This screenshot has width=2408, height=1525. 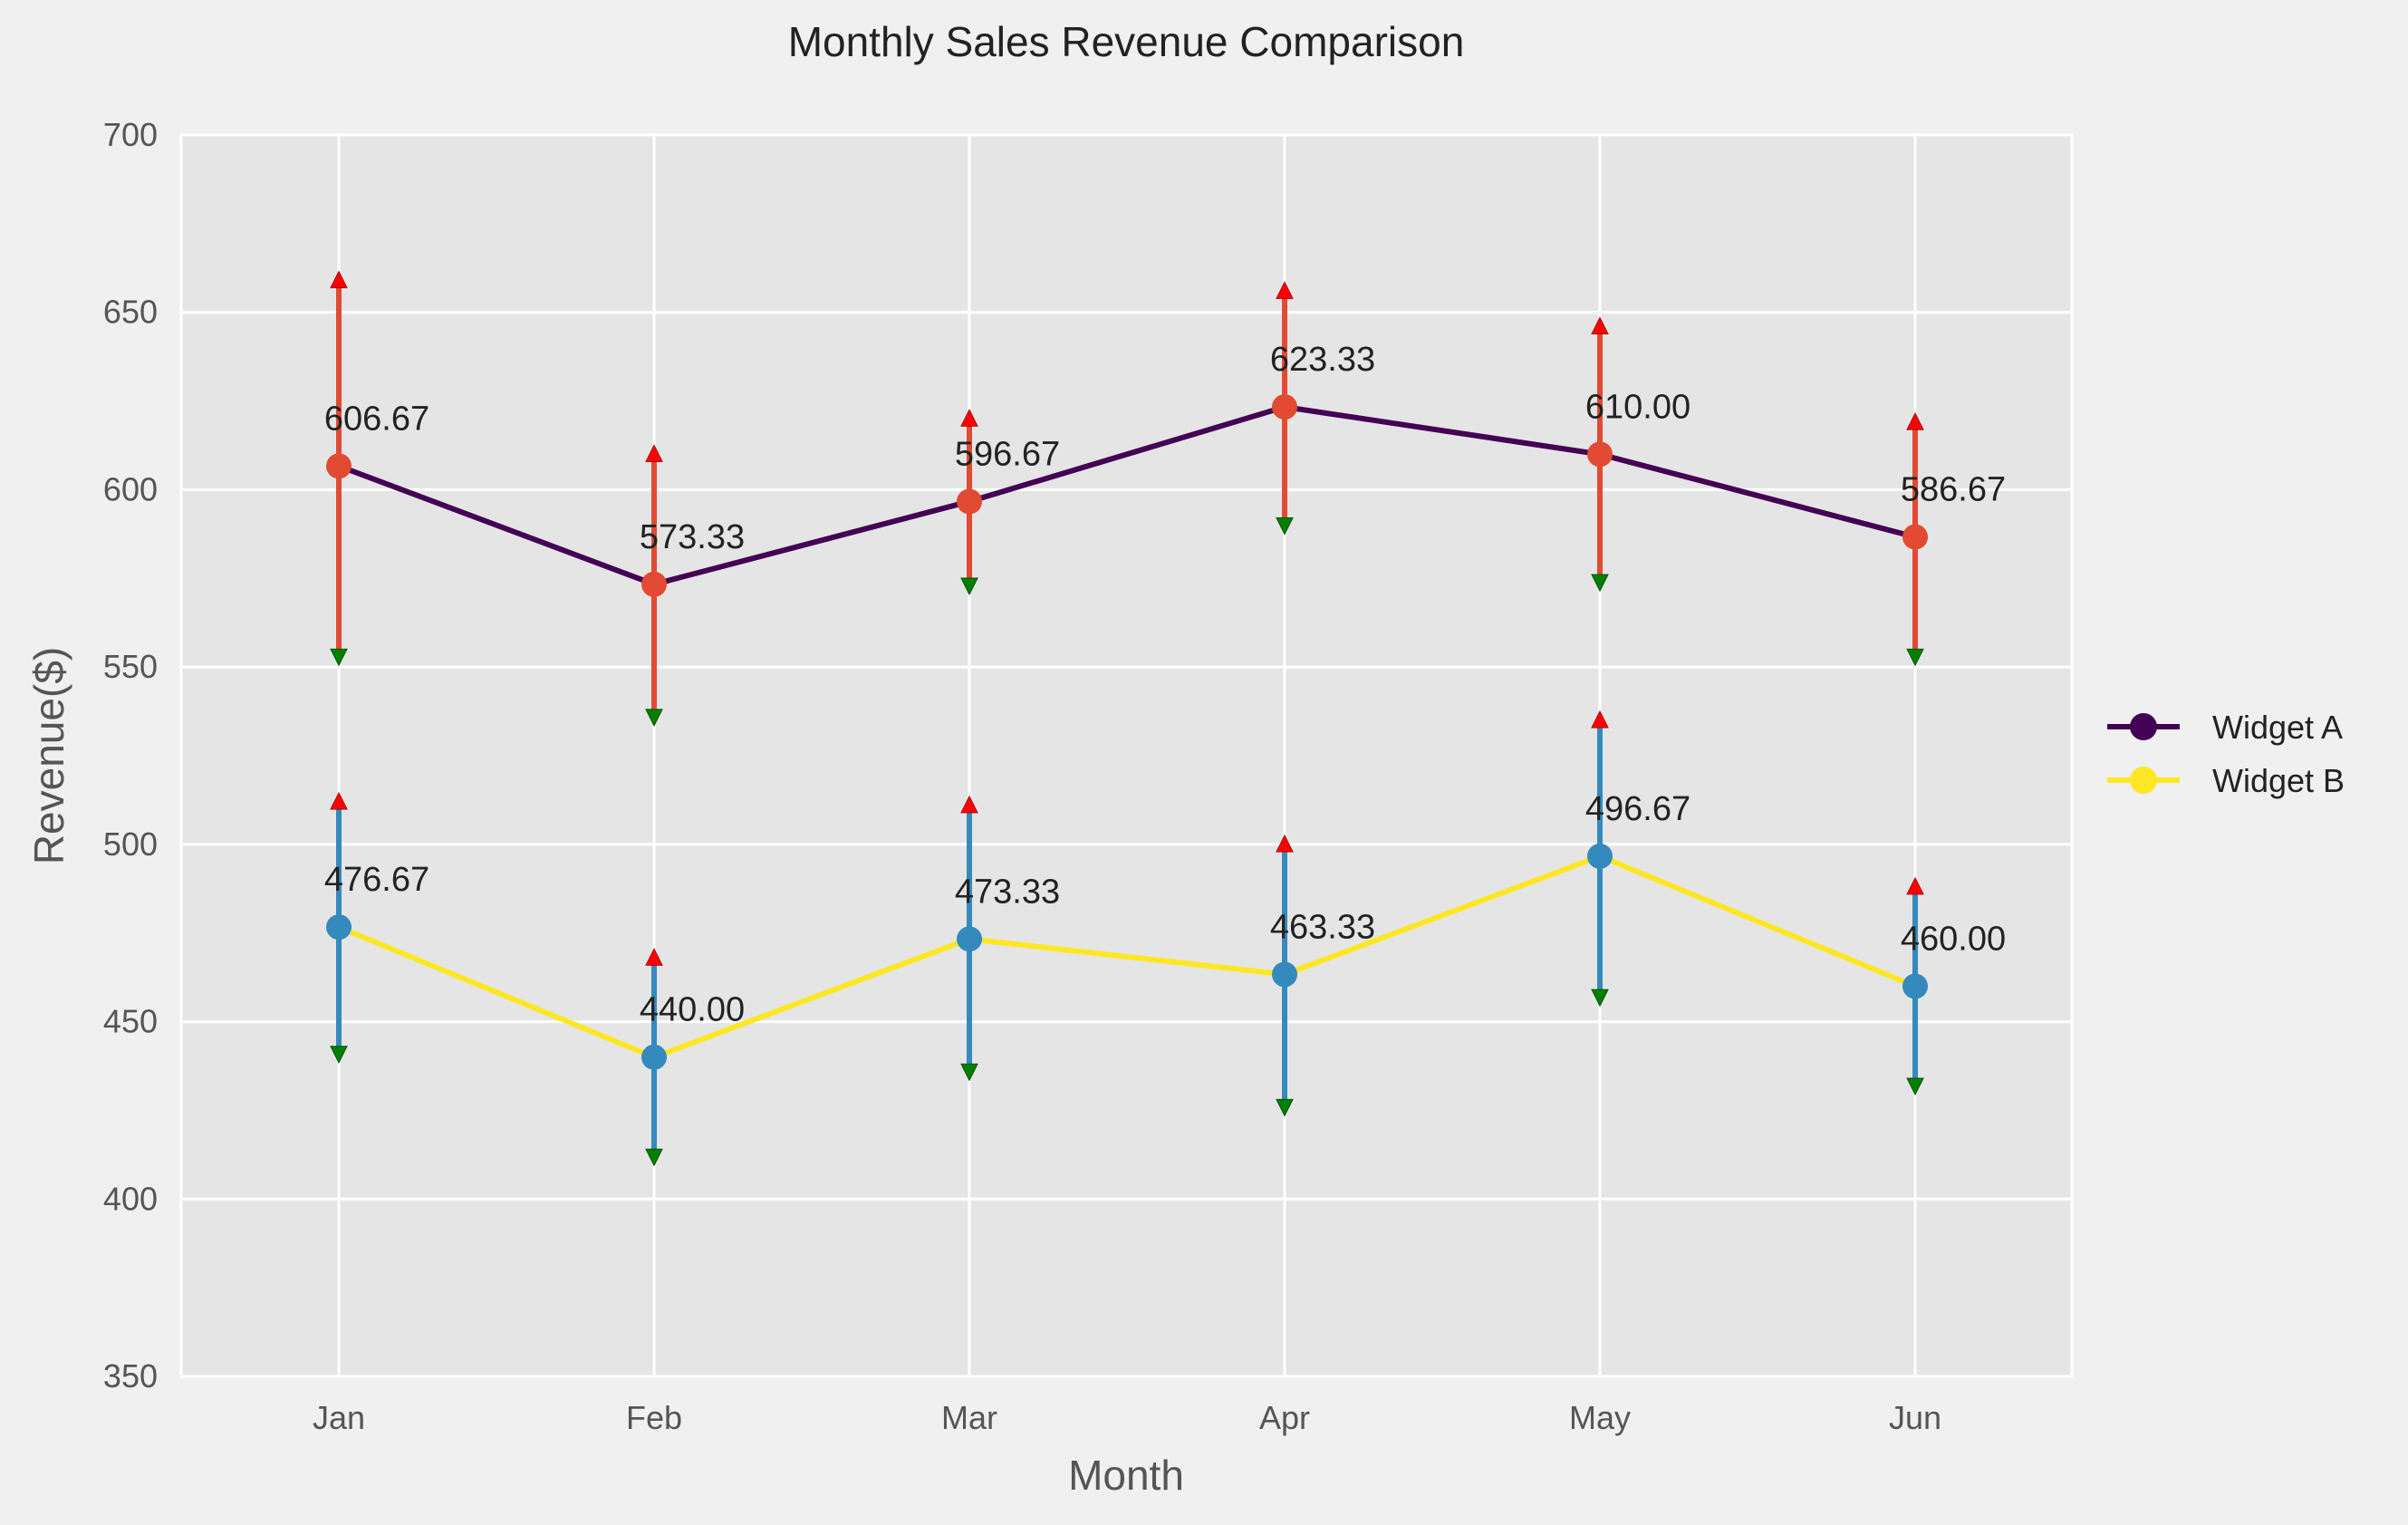 I want to click on y-axis-label: Revenue($), so click(x=48, y=755).